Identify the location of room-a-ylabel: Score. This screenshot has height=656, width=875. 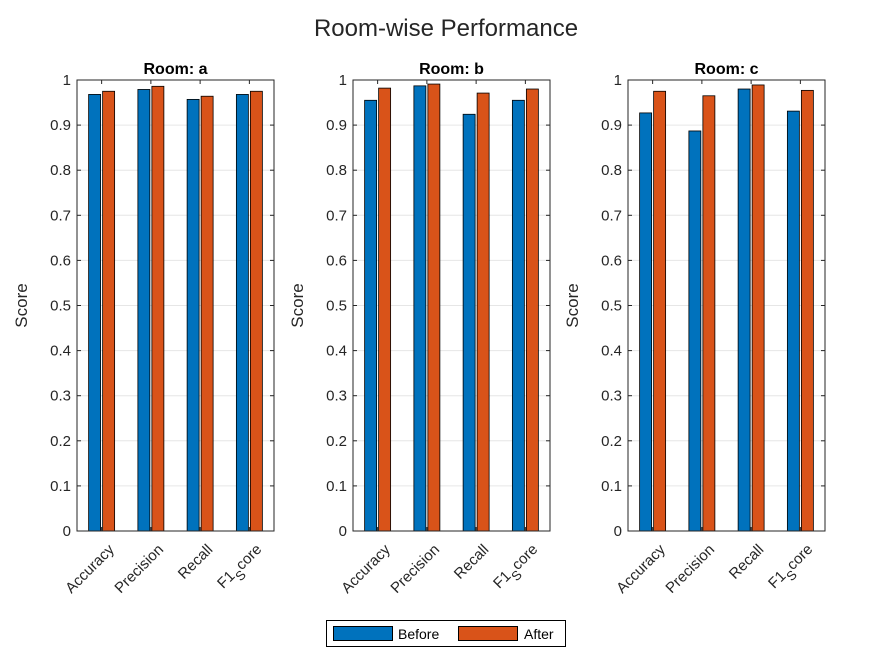
(21, 305).